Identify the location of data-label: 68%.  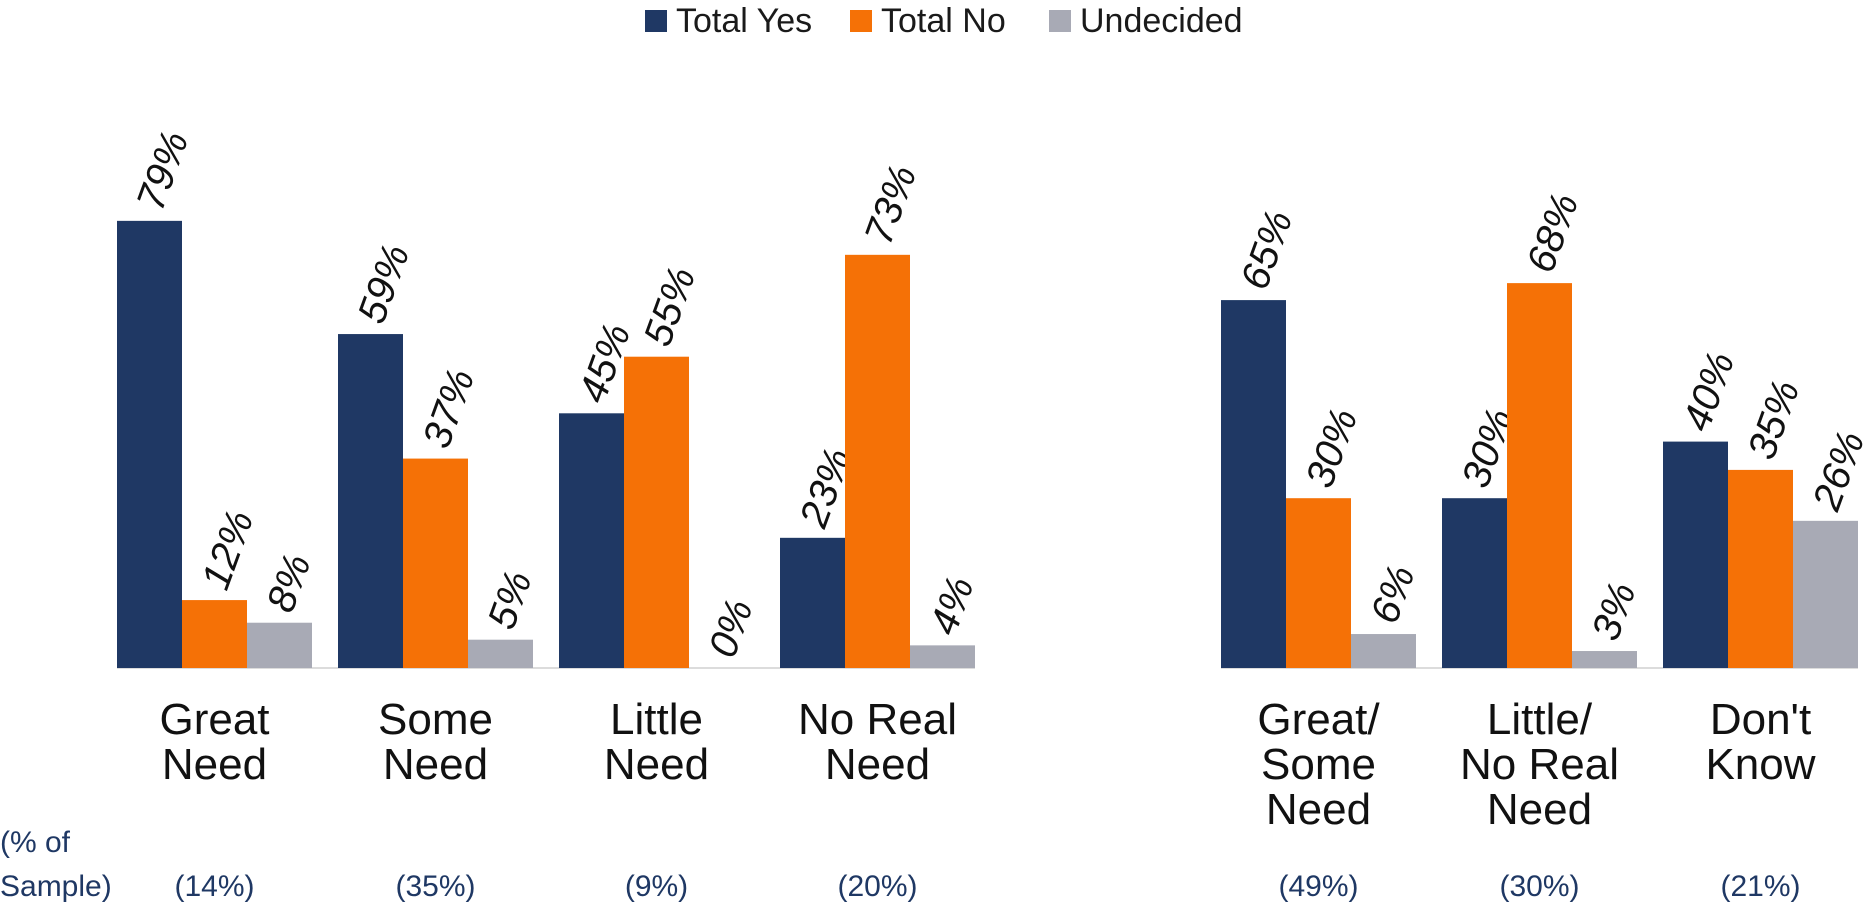
(1553, 233).